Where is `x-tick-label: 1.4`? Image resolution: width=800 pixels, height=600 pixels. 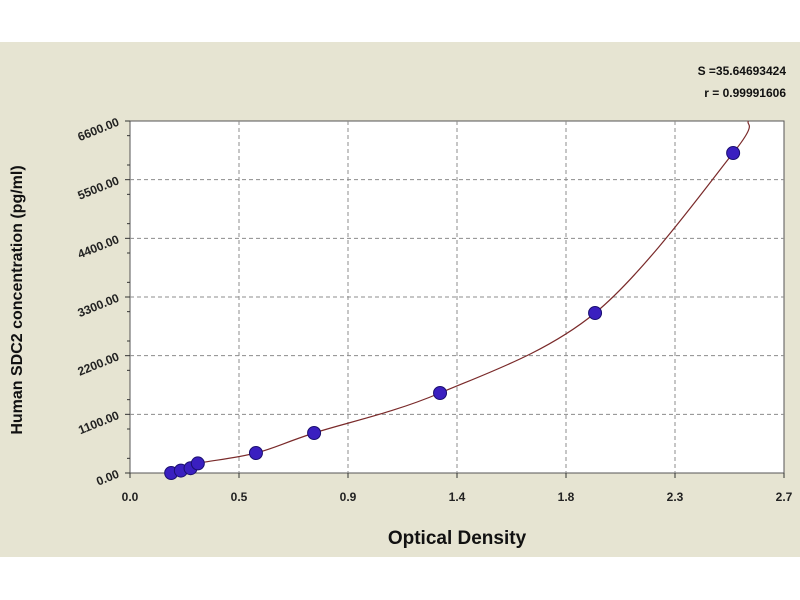
x-tick-label: 1.4 is located at coordinates (457, 497).